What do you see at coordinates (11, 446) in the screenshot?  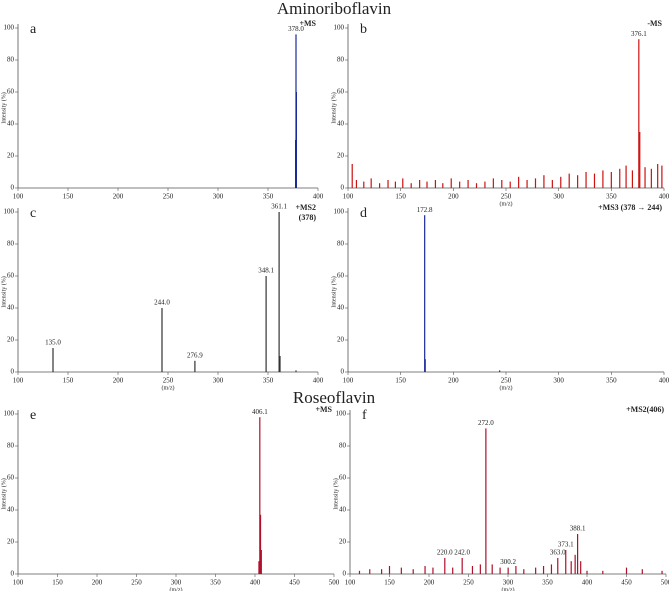 I see `y-tick-label: 80` at bounding box center [11, 446].